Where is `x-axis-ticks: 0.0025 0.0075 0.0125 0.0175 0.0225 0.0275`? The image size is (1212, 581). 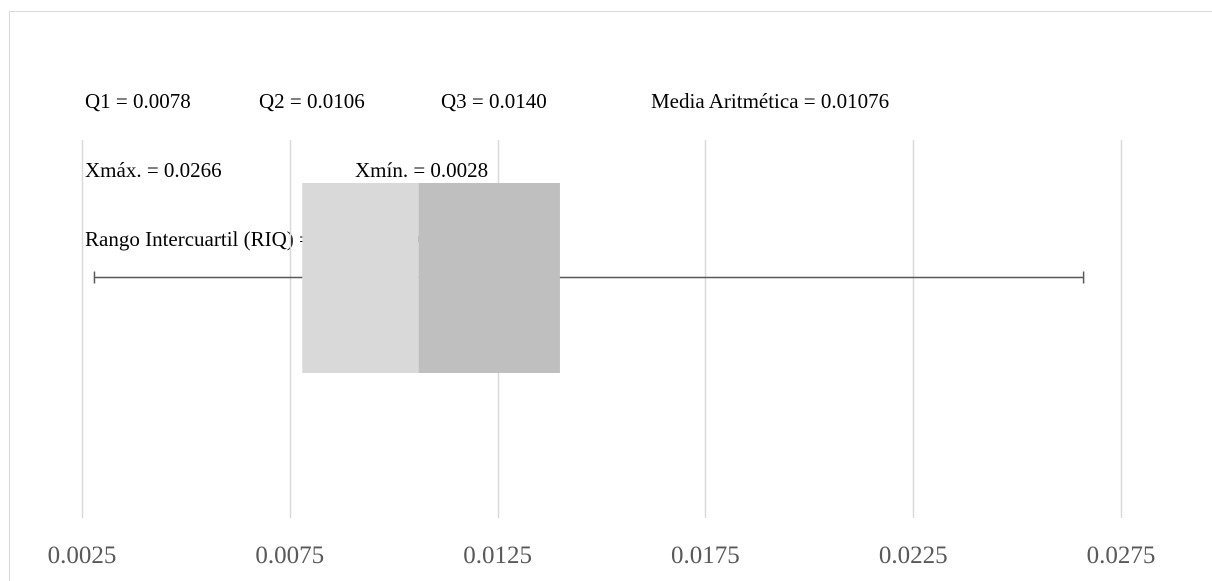 x-axis-ticks: 0.0025 0.0075 0.0125 0.0175 0.0225 0.0275 is located at coordinates (602, 555).